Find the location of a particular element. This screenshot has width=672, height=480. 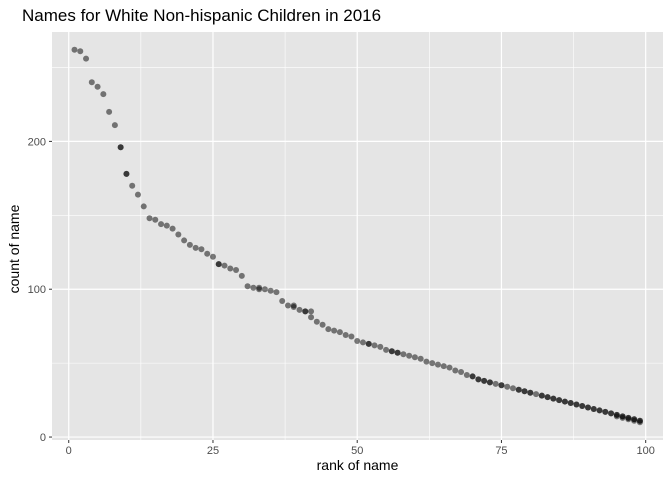

y-axis-title: count of name is located at coordinates (14, 248).